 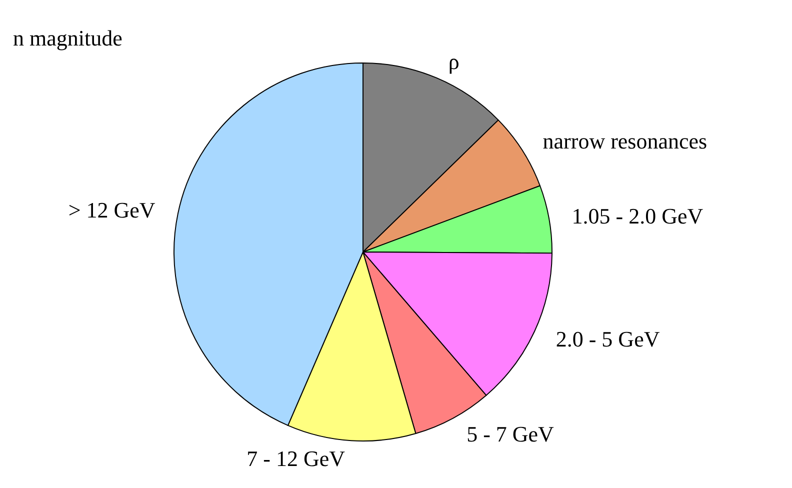 I want to click on chart-title: n magnitude, so click(x=67, y=38).